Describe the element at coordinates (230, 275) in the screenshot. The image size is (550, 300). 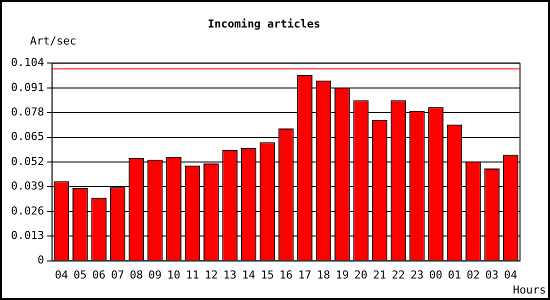
I see `x-tick-label: 13` at that location.